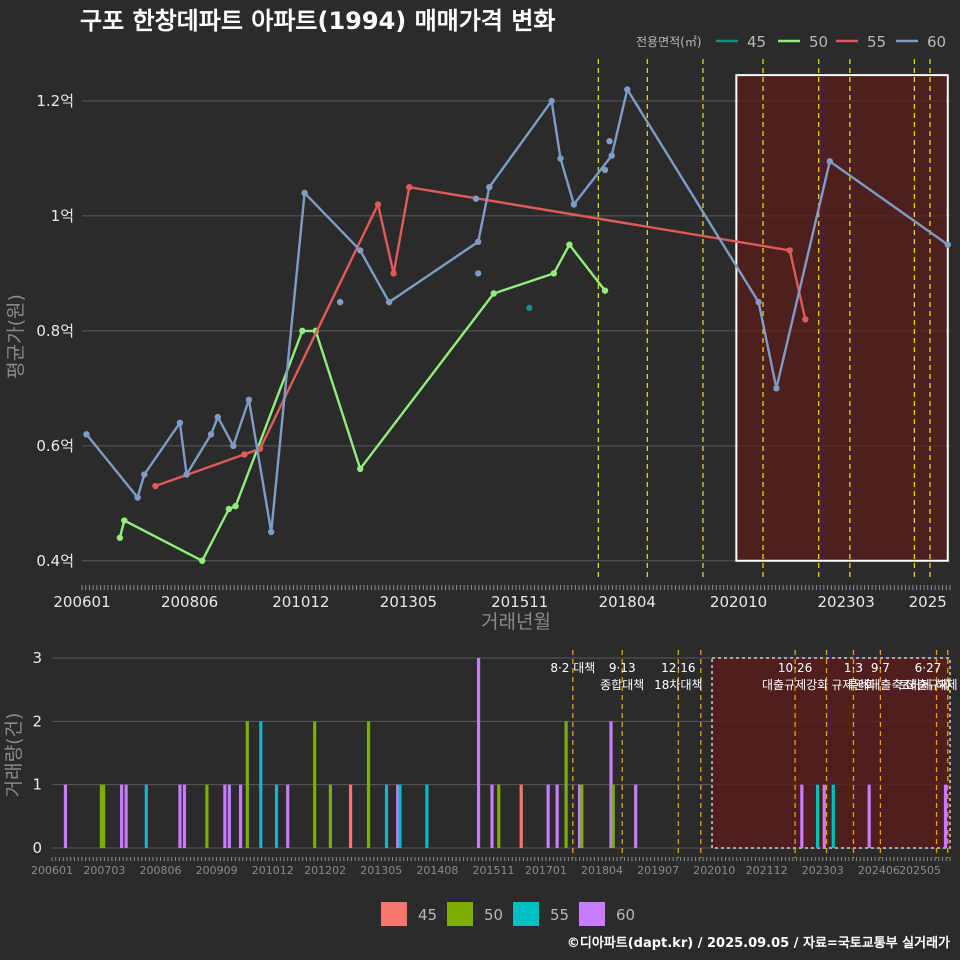 The width and height of the screenshot is (960, 960). What do you see at coordinates (52, 870) in the screenshot?
I see `x-tick-label: 200601` at bounding box center [52, 870].